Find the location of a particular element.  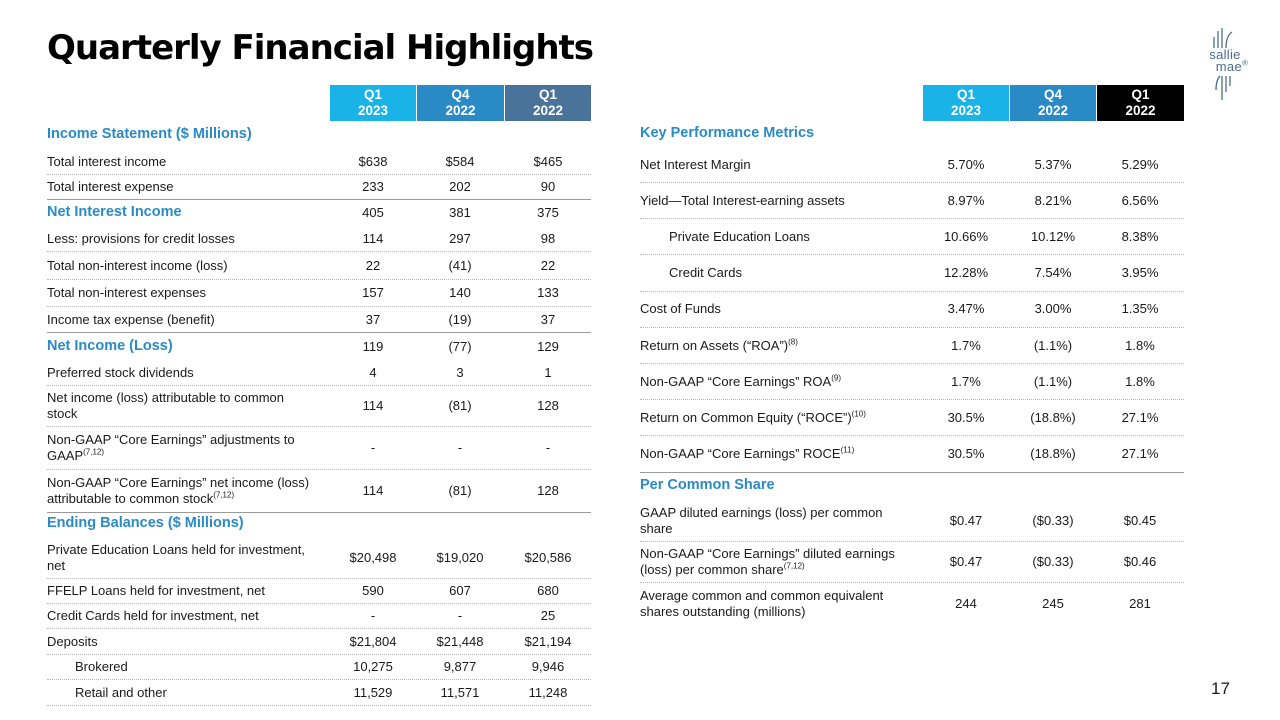

row-value: (19) is located at coordinates (460, 319).